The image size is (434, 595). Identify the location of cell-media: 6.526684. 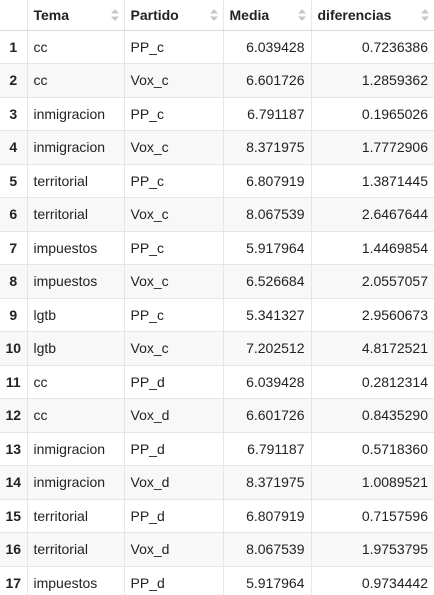
(267, 281).